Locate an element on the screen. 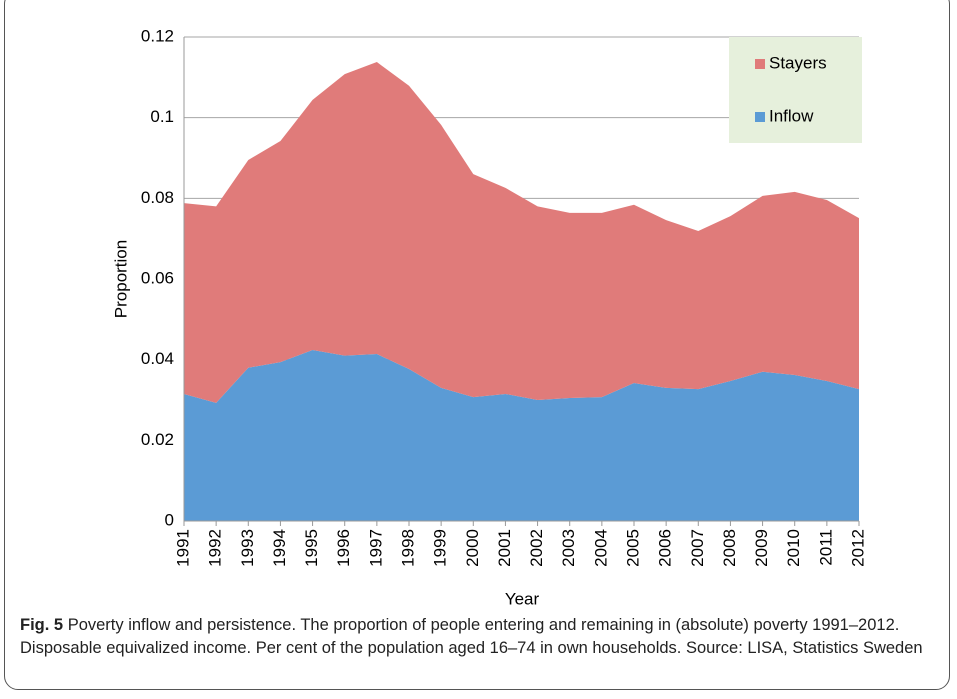  legend-label: Inflow is located at coordinates (791, 115).